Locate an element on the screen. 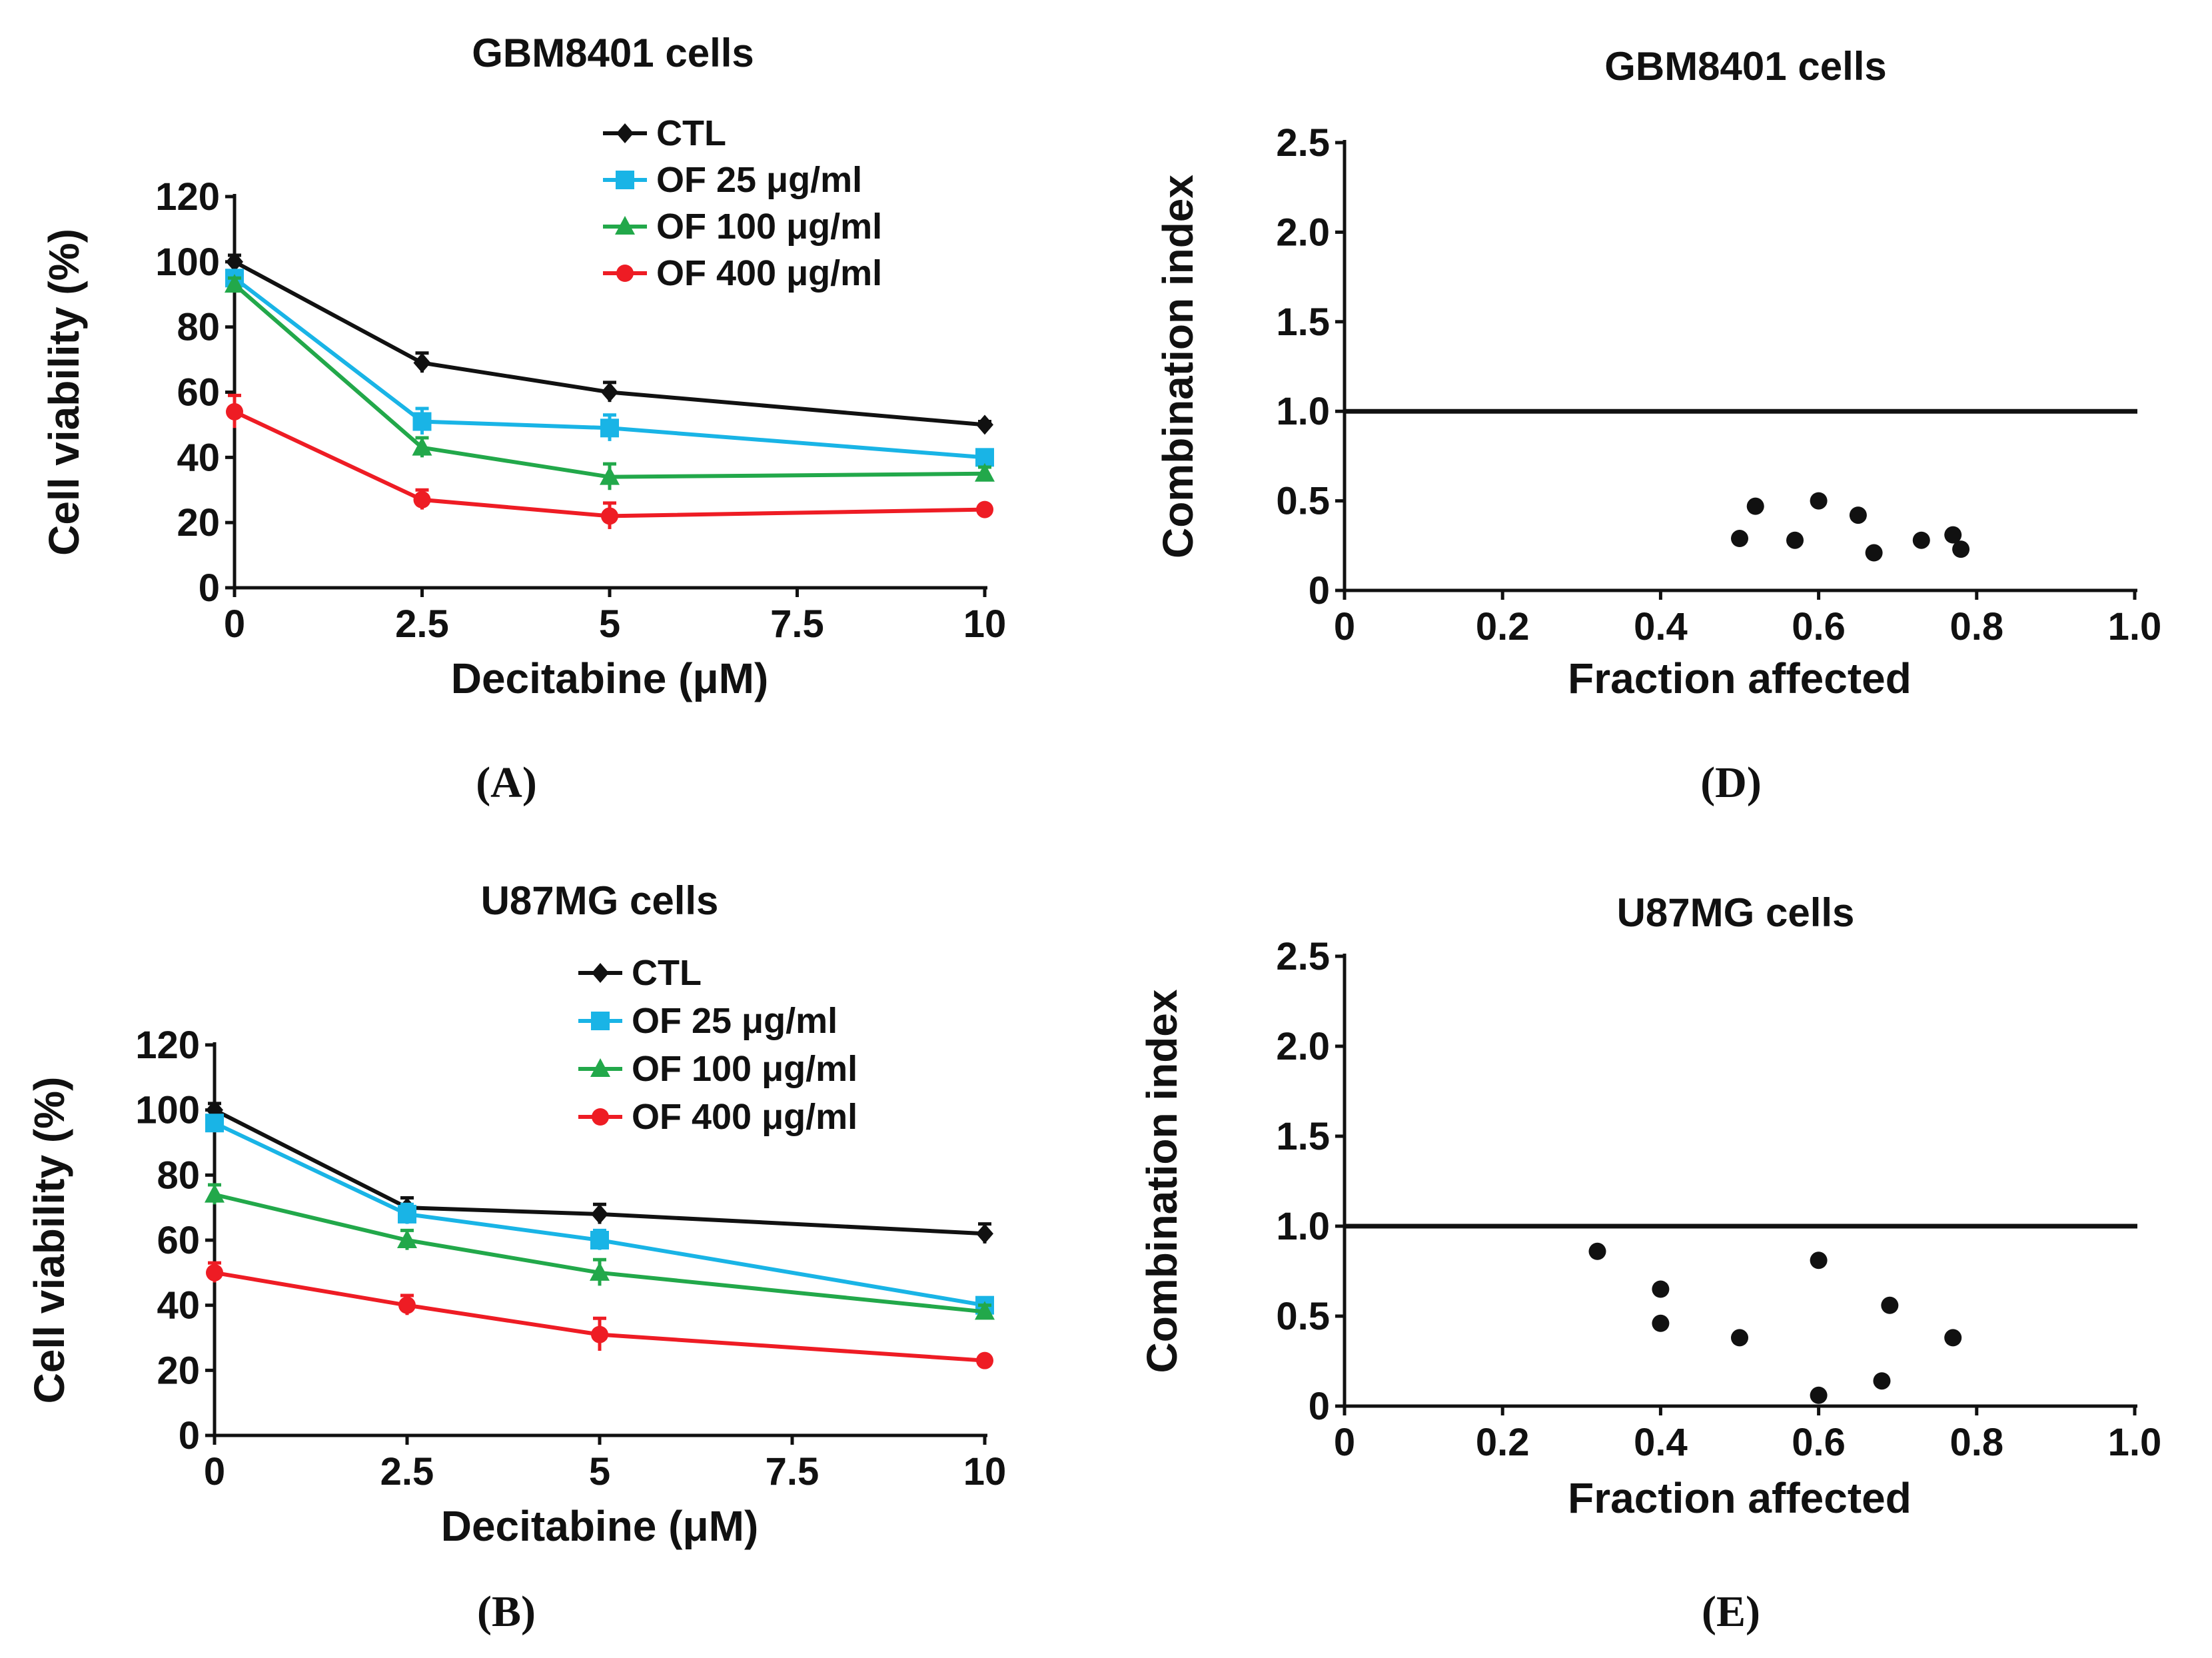  chart-title: U87MG cells is located at coordinates (600, 900).